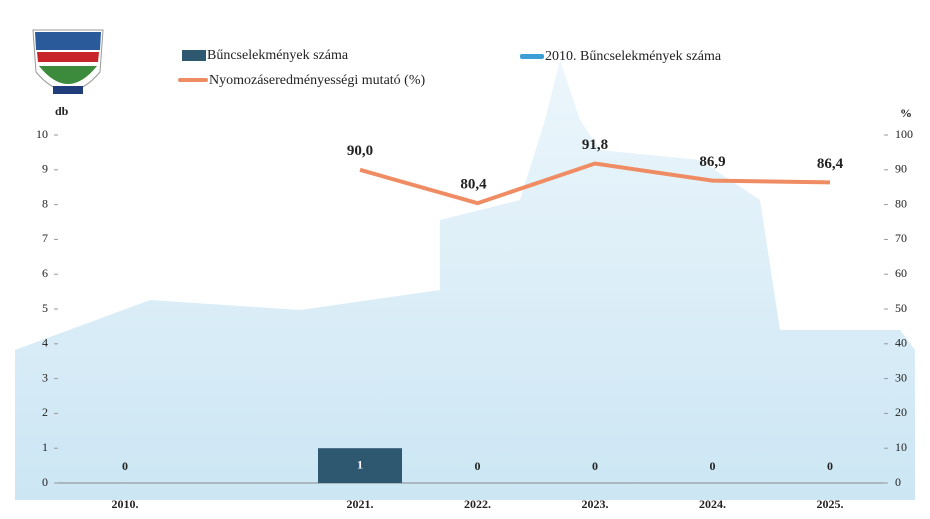  Describe the element at coordinates (45, 482) in the screenshot. I see `y-tick-label: 0` at that location.